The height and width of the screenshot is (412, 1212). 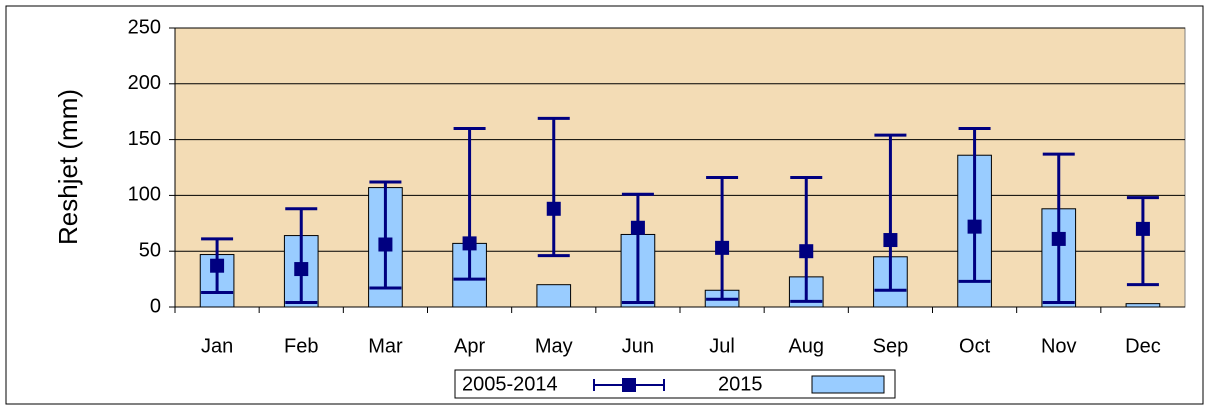 What do you see at coordinates (150, 250) in the screenshot?
I see `y-tick-label: 50` at bounding box center [150, 250].